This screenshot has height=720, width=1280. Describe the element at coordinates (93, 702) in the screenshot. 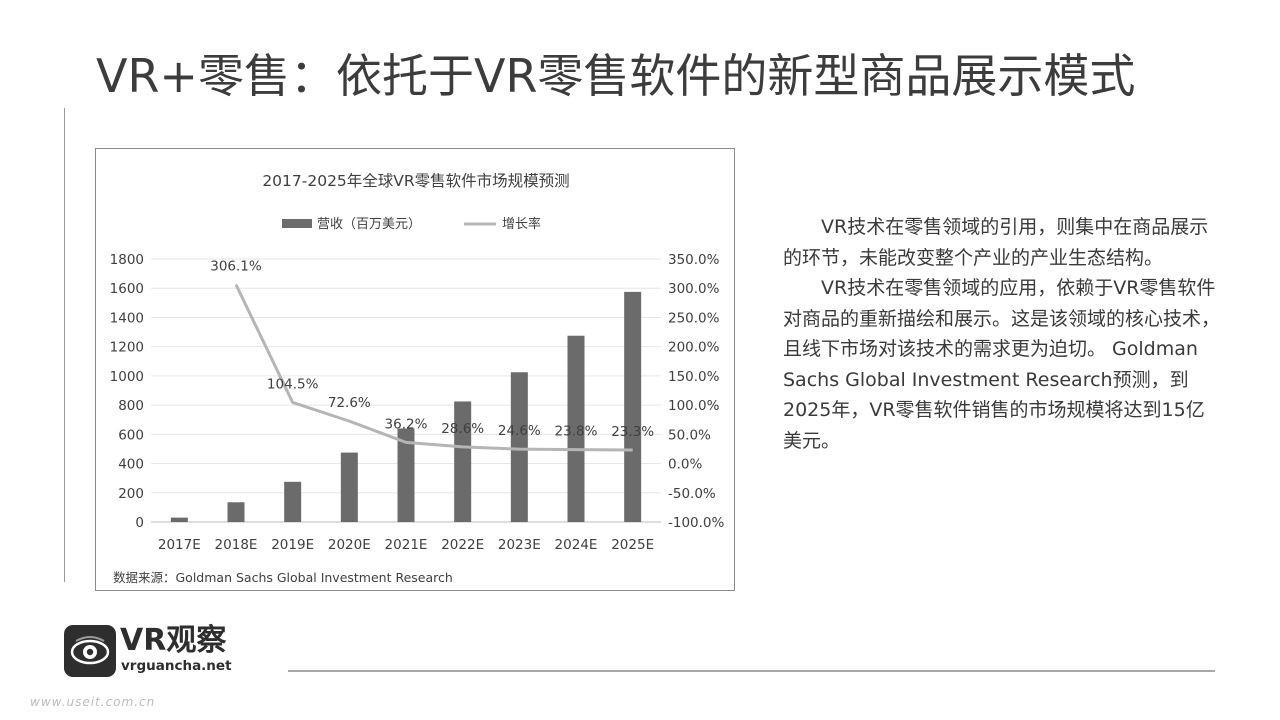

I see `watermark: www.useit.com.cn` at that location.